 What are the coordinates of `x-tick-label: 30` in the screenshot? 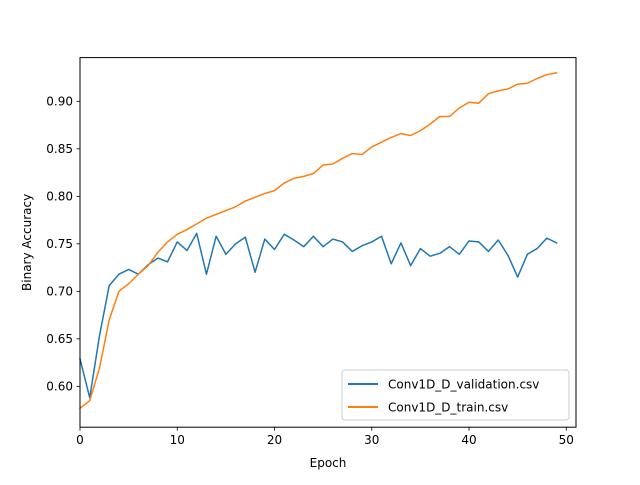 It's located at (371, 440).